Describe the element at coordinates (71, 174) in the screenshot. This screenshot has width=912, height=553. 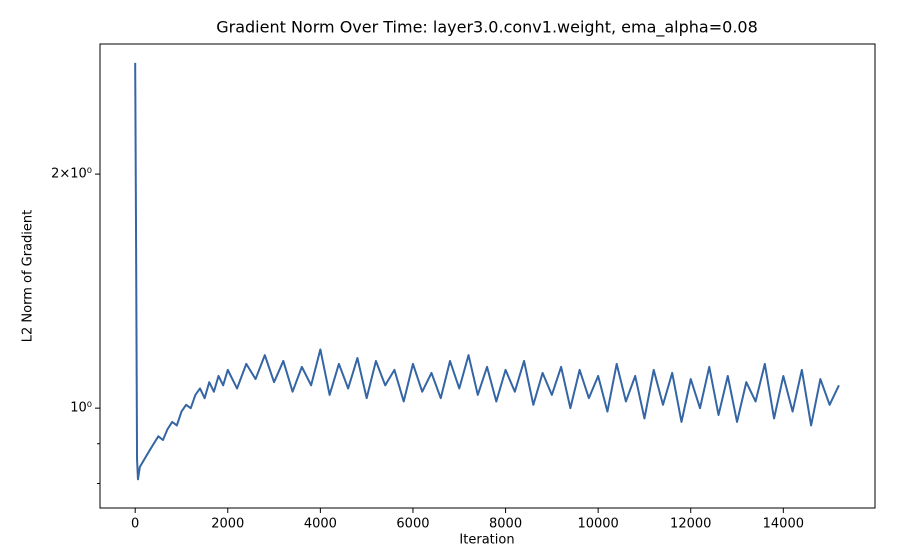
I see `y-tick-label: 2×10⁰` at that location.